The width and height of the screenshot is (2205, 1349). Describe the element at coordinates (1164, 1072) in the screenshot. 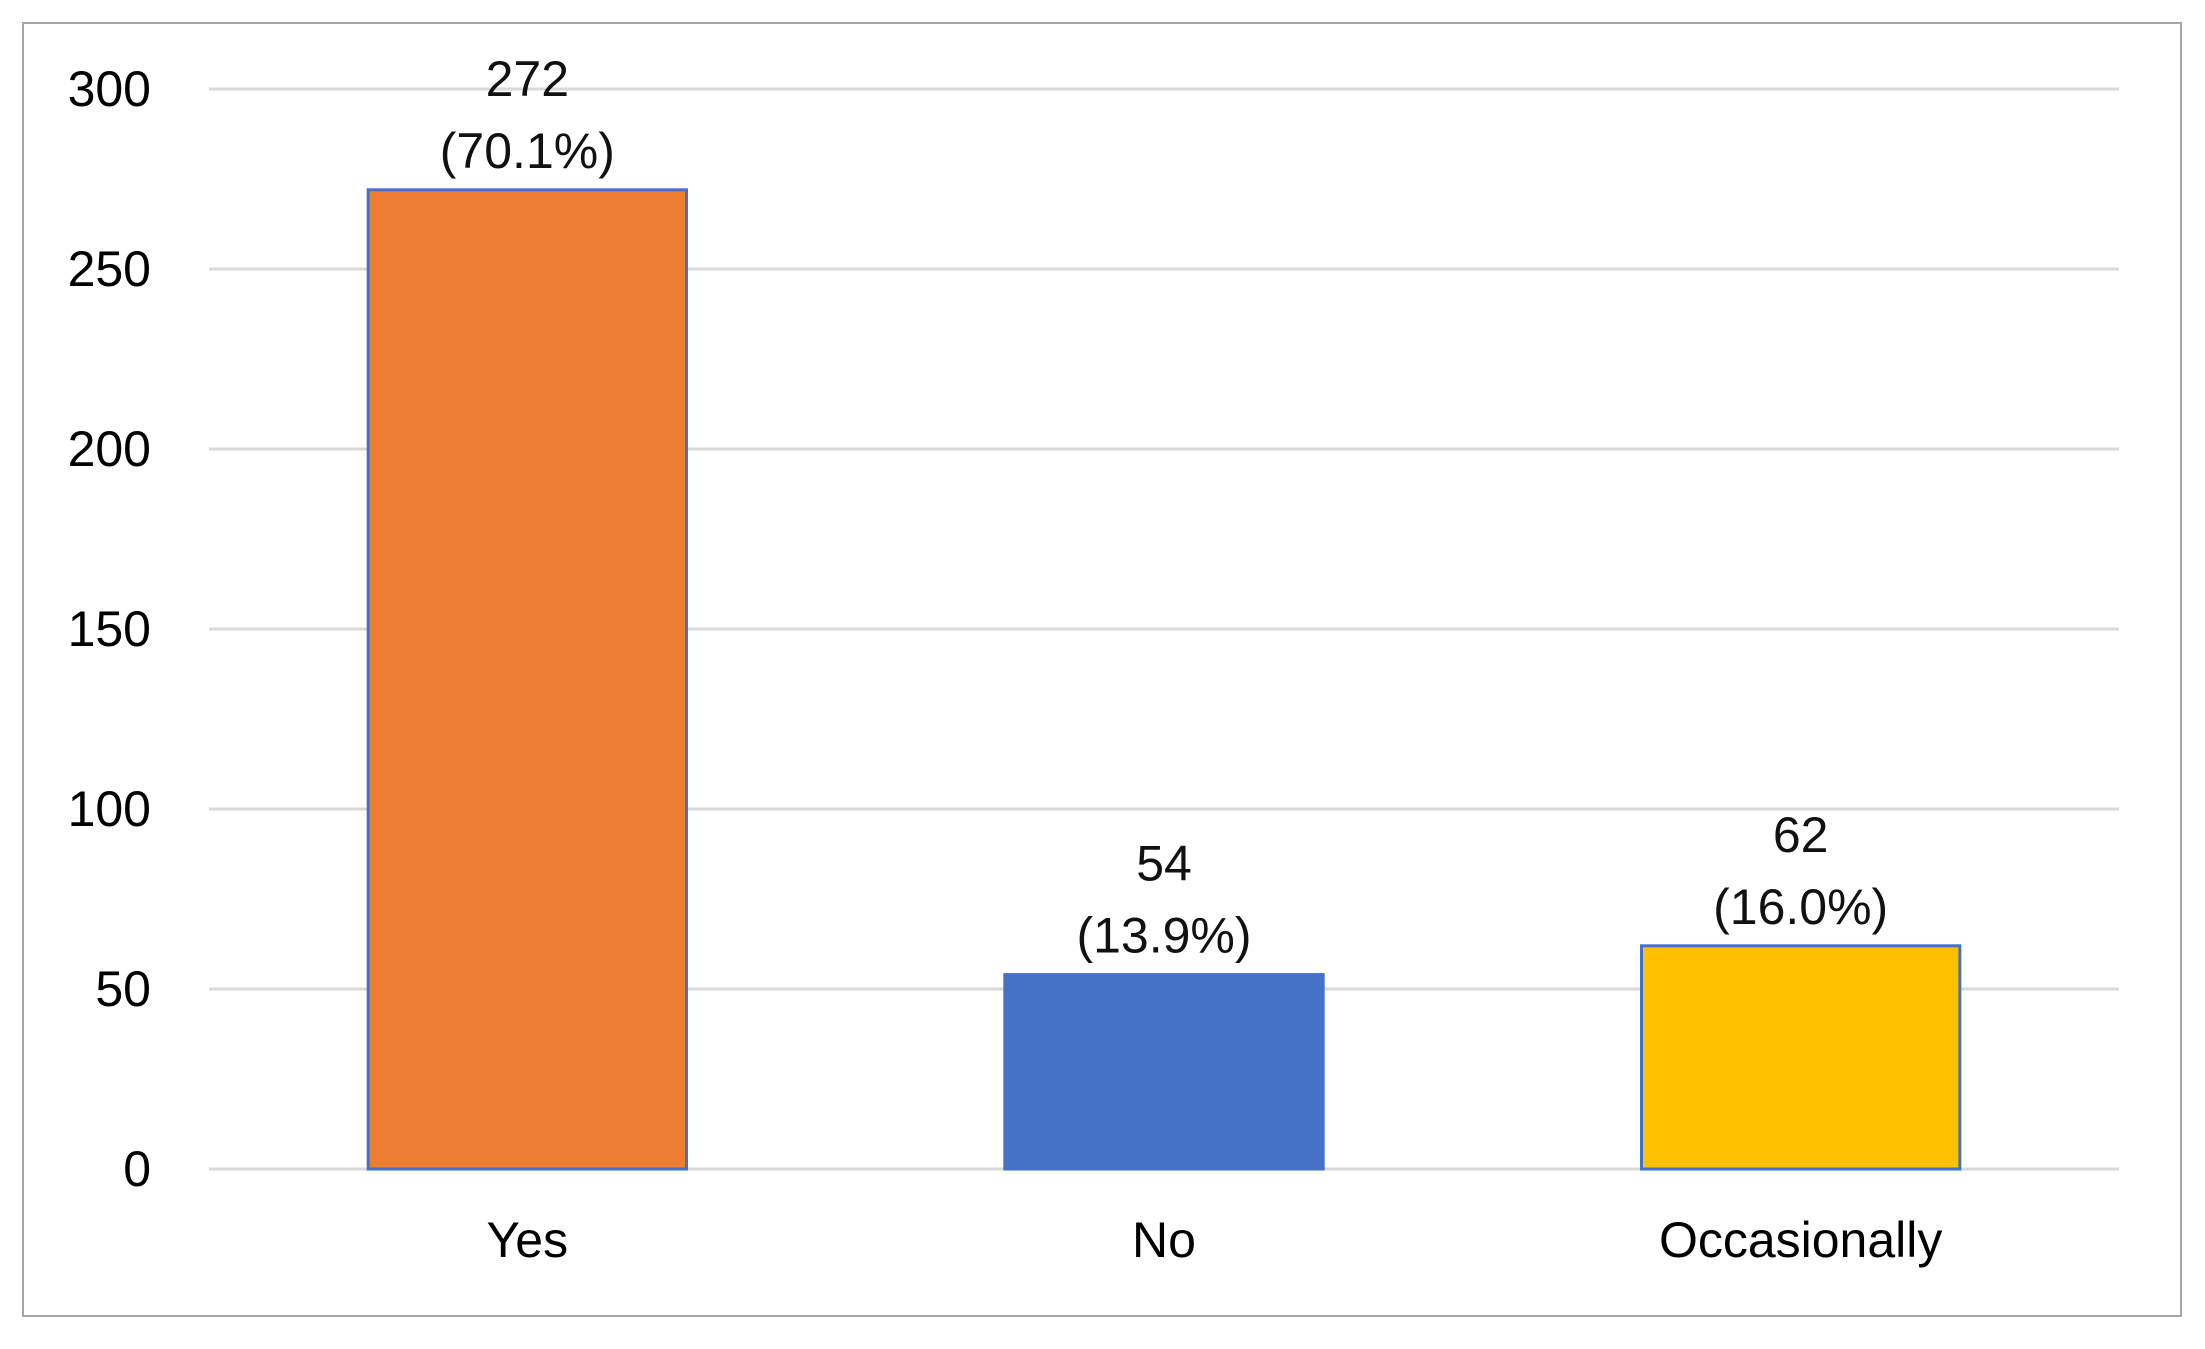

I see `bar-no` at that location.